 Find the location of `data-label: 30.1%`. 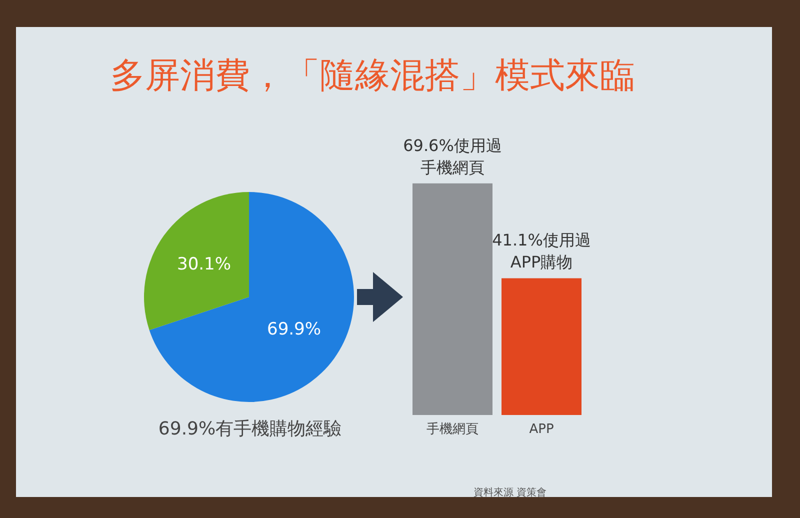

data-label: 30.1% is located at coordinates (204, 264).